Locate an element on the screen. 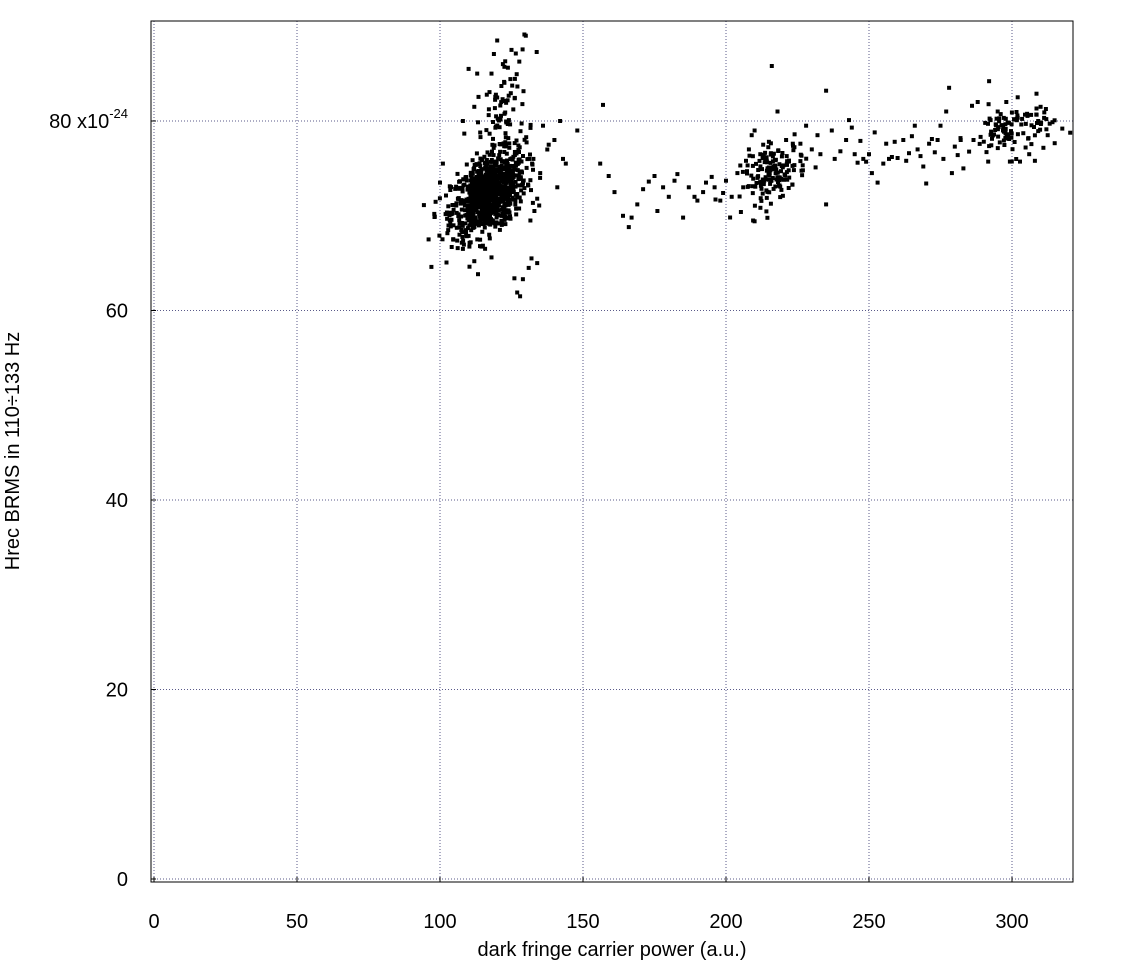 Image resolution: width=1125 pixels, height=964 pixels. y-tick-label: 60 is located at coordinates (117, 312).